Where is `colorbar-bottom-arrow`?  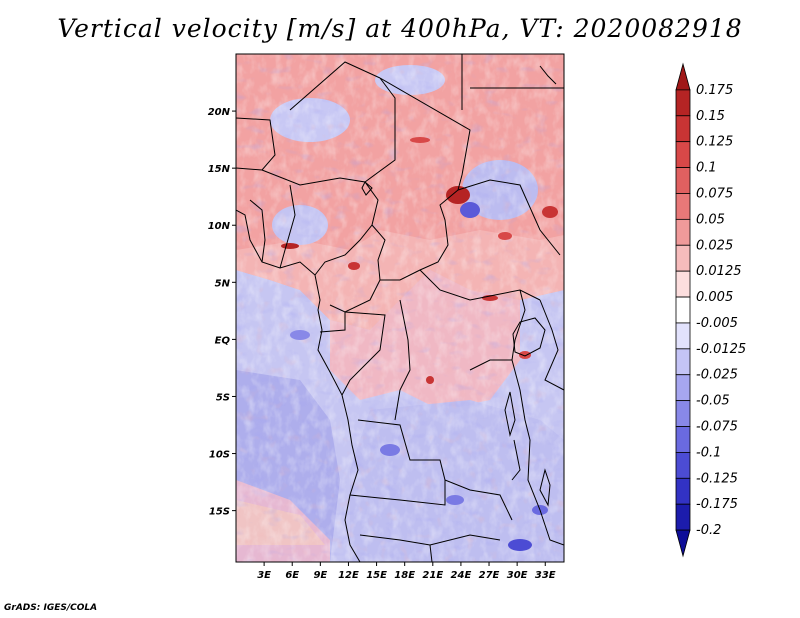 colorbar-bottom-arrow is located at coordinates (683, 543).